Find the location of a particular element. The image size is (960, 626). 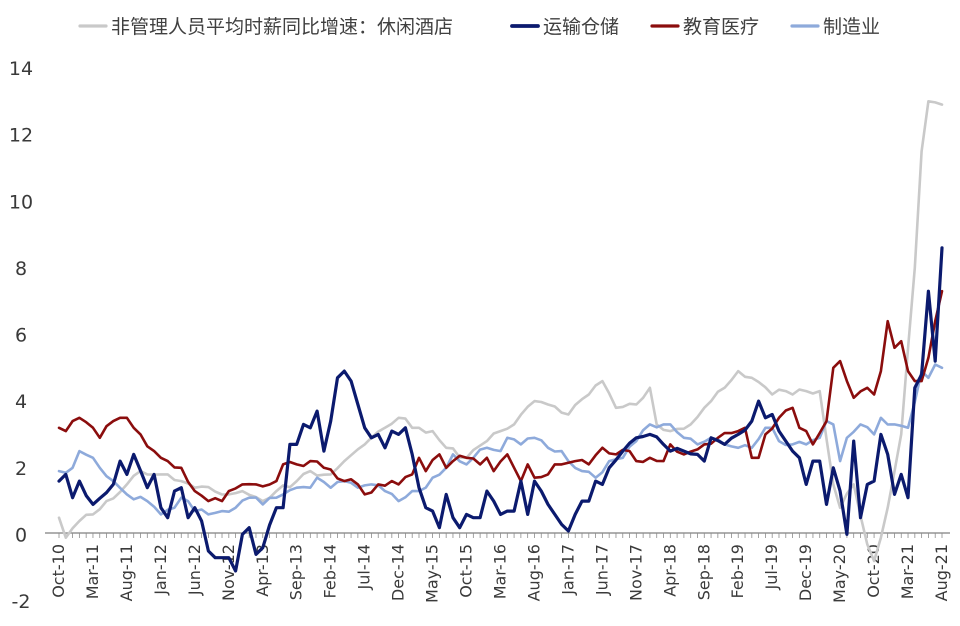

y-tick-label: 12 is located at coordinates (21, 136).